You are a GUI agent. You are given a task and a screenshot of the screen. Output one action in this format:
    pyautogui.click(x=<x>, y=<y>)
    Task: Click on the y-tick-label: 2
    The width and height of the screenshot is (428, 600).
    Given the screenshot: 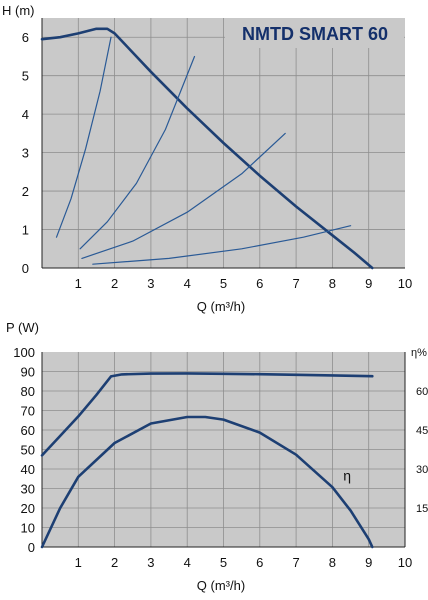 What is the action you would take?
    pyautogui.click(x=25, y=191)
    